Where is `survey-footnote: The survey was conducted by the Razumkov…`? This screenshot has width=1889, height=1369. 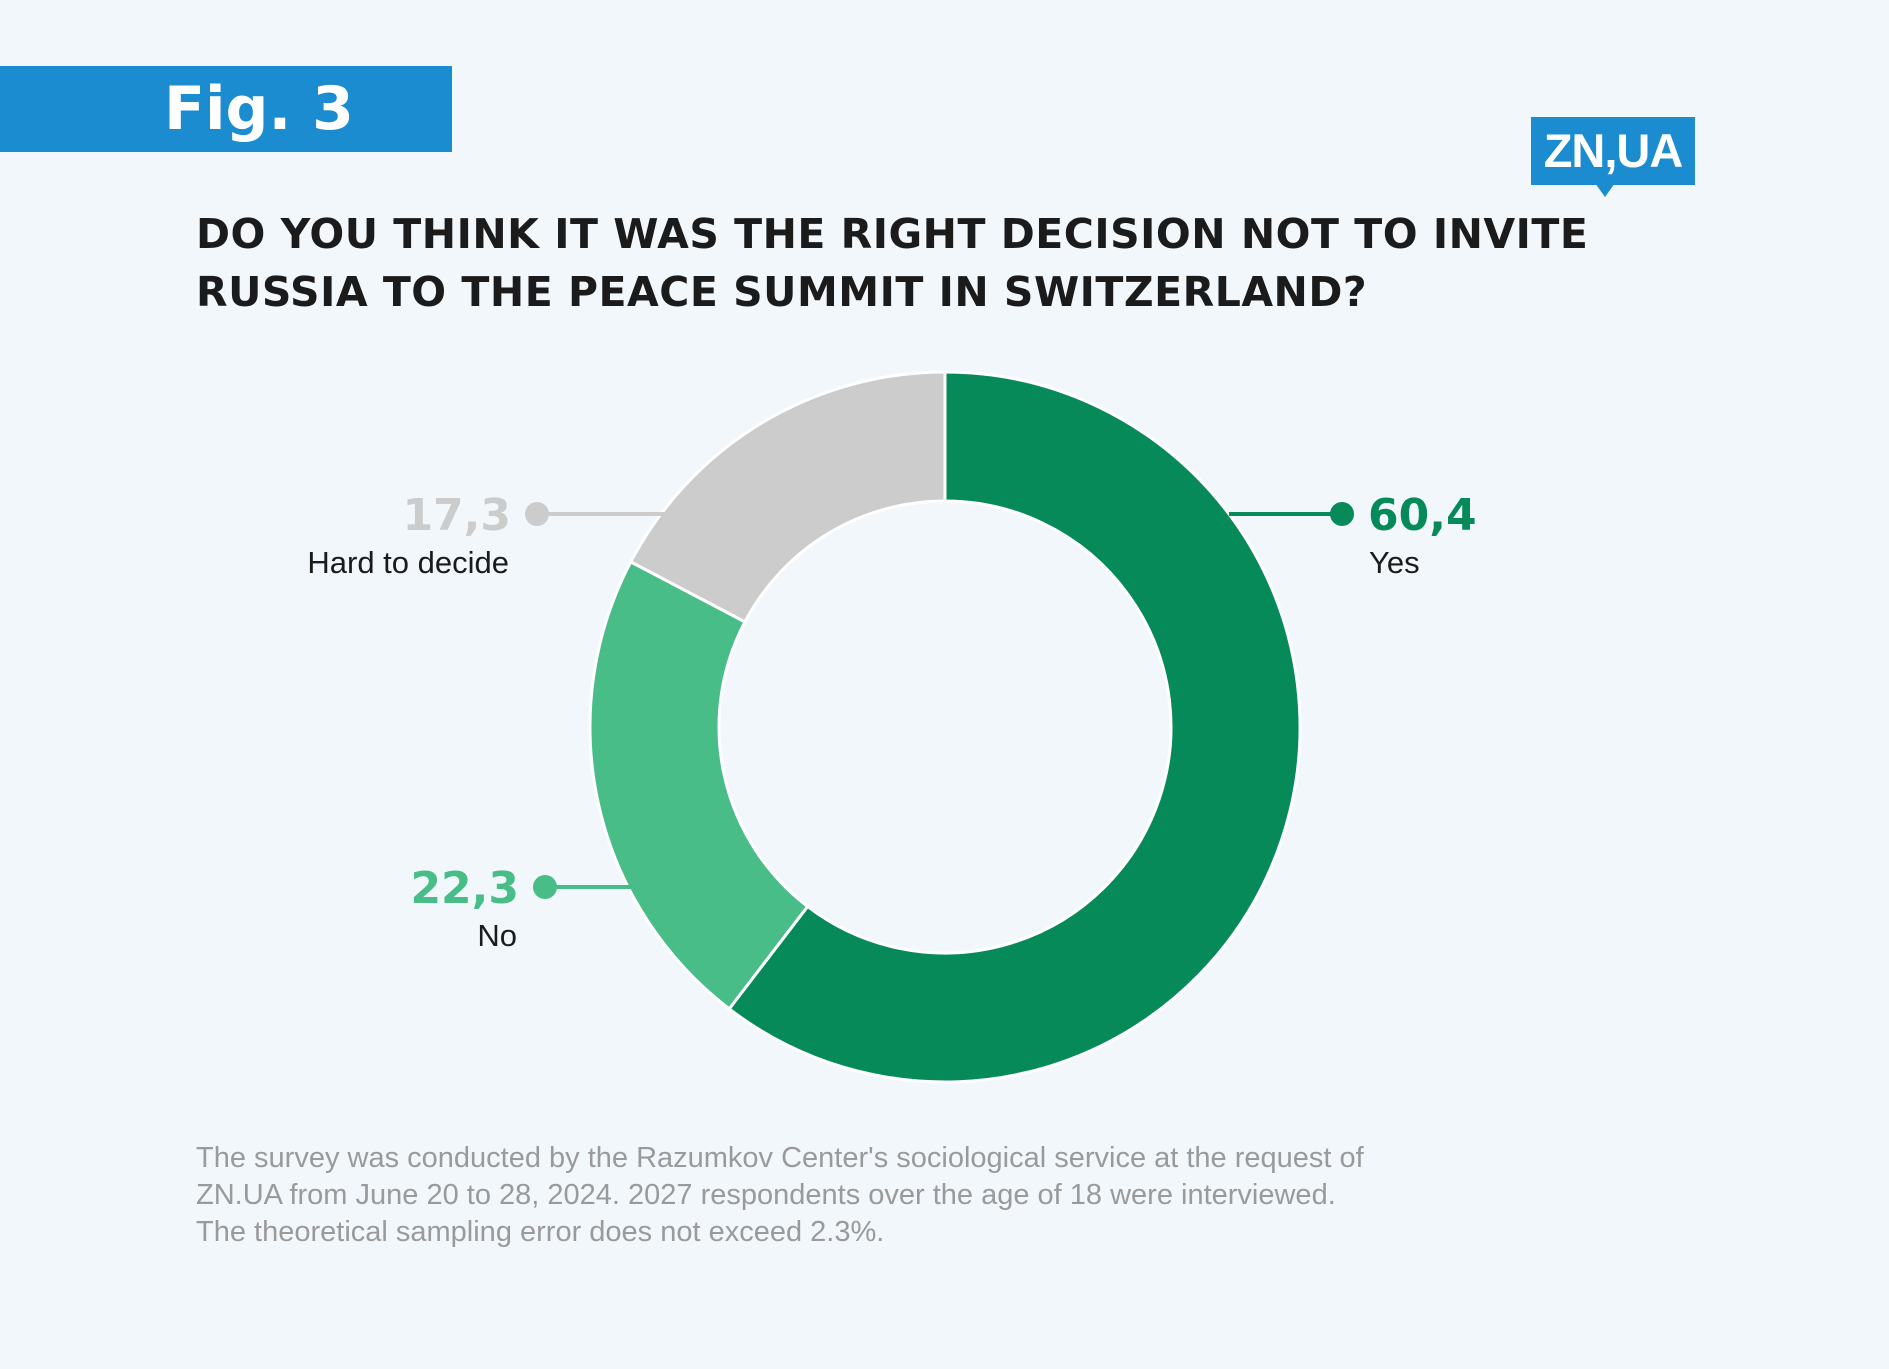 survey-footnote: The survey was conducted by the Razumkov… is located at coordinates (896, 1195).